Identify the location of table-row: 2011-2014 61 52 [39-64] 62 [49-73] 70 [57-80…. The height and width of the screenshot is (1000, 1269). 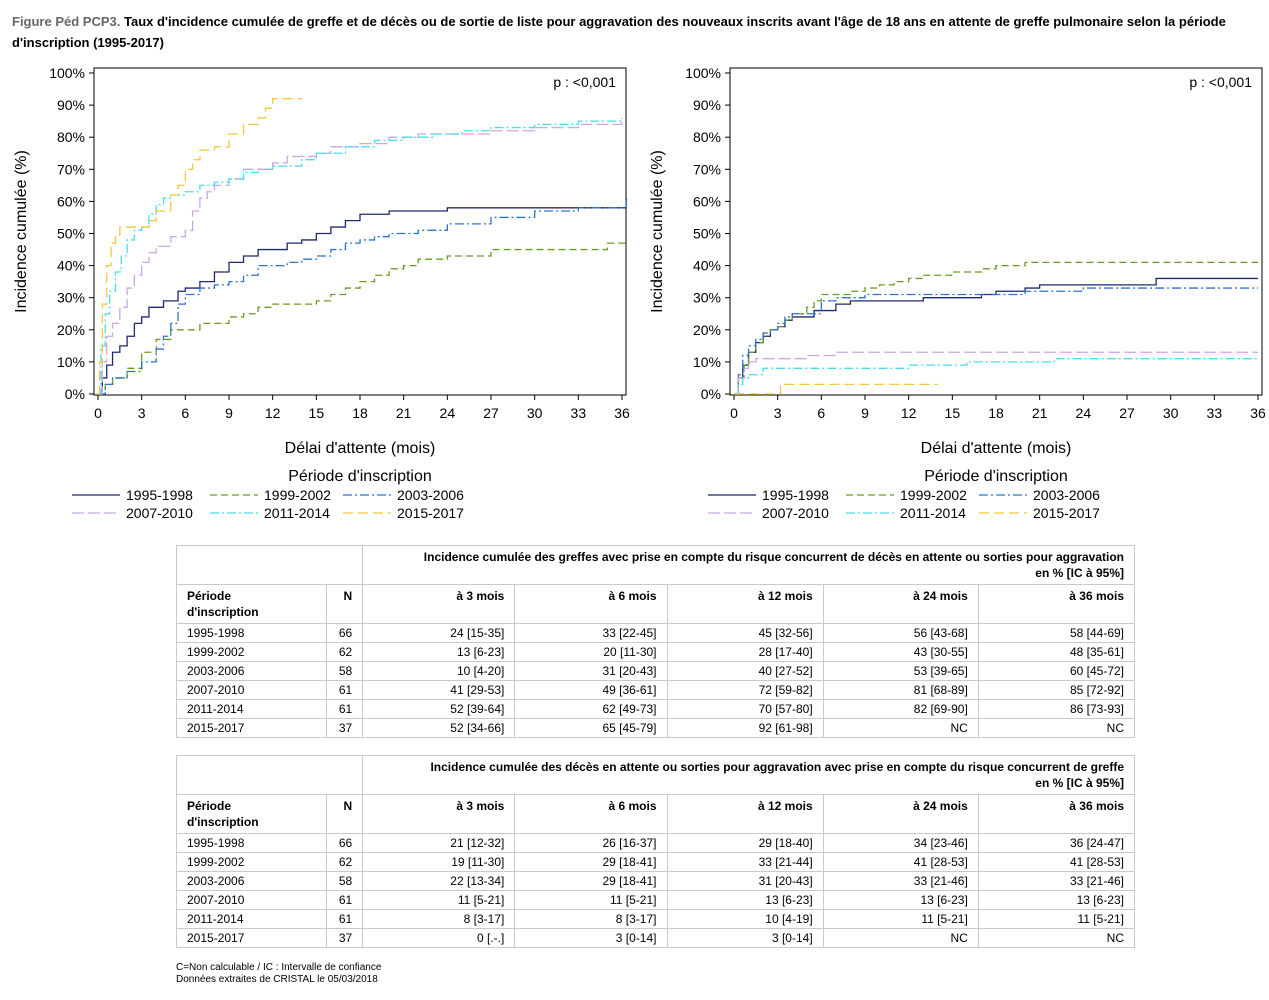
(655, 709).